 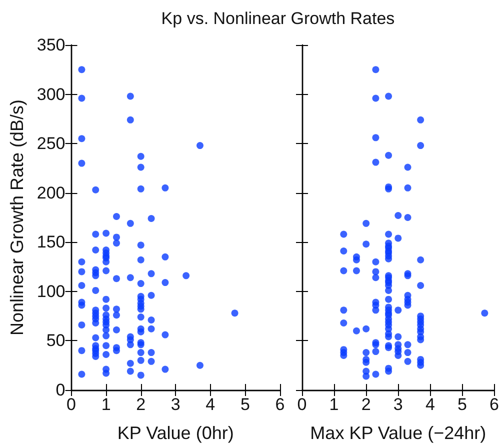 I want to click on y-tick-label: 350, so click(x=51, y=45).